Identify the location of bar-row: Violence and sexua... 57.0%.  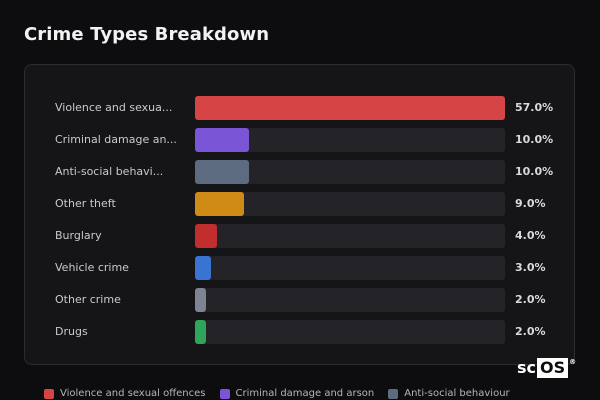
(299, 108).